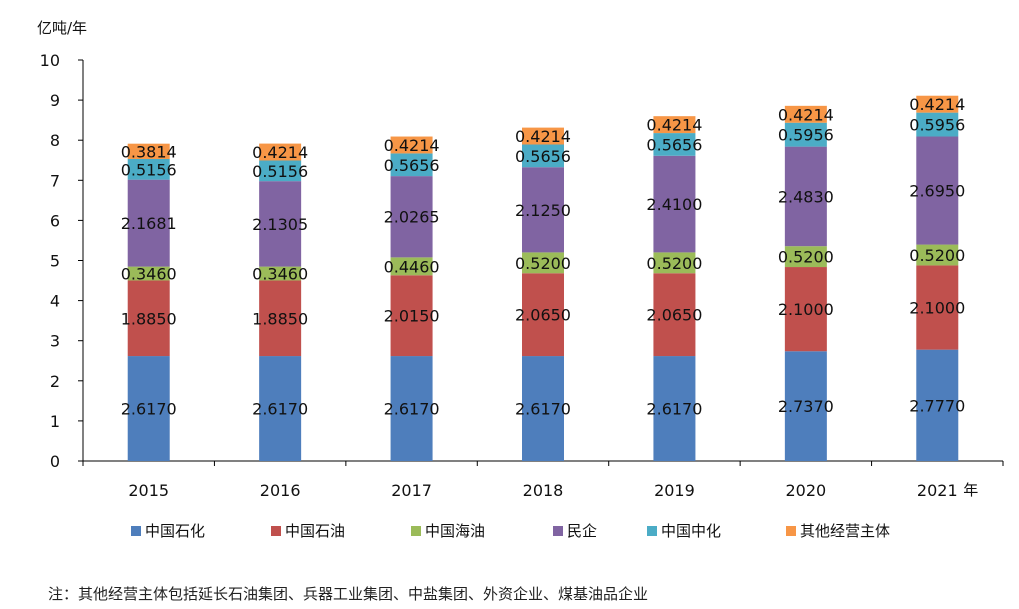 The width and height of the screenshot is (1019, 609). I want to click on legend-label: 中国中化, so click(691, 531).